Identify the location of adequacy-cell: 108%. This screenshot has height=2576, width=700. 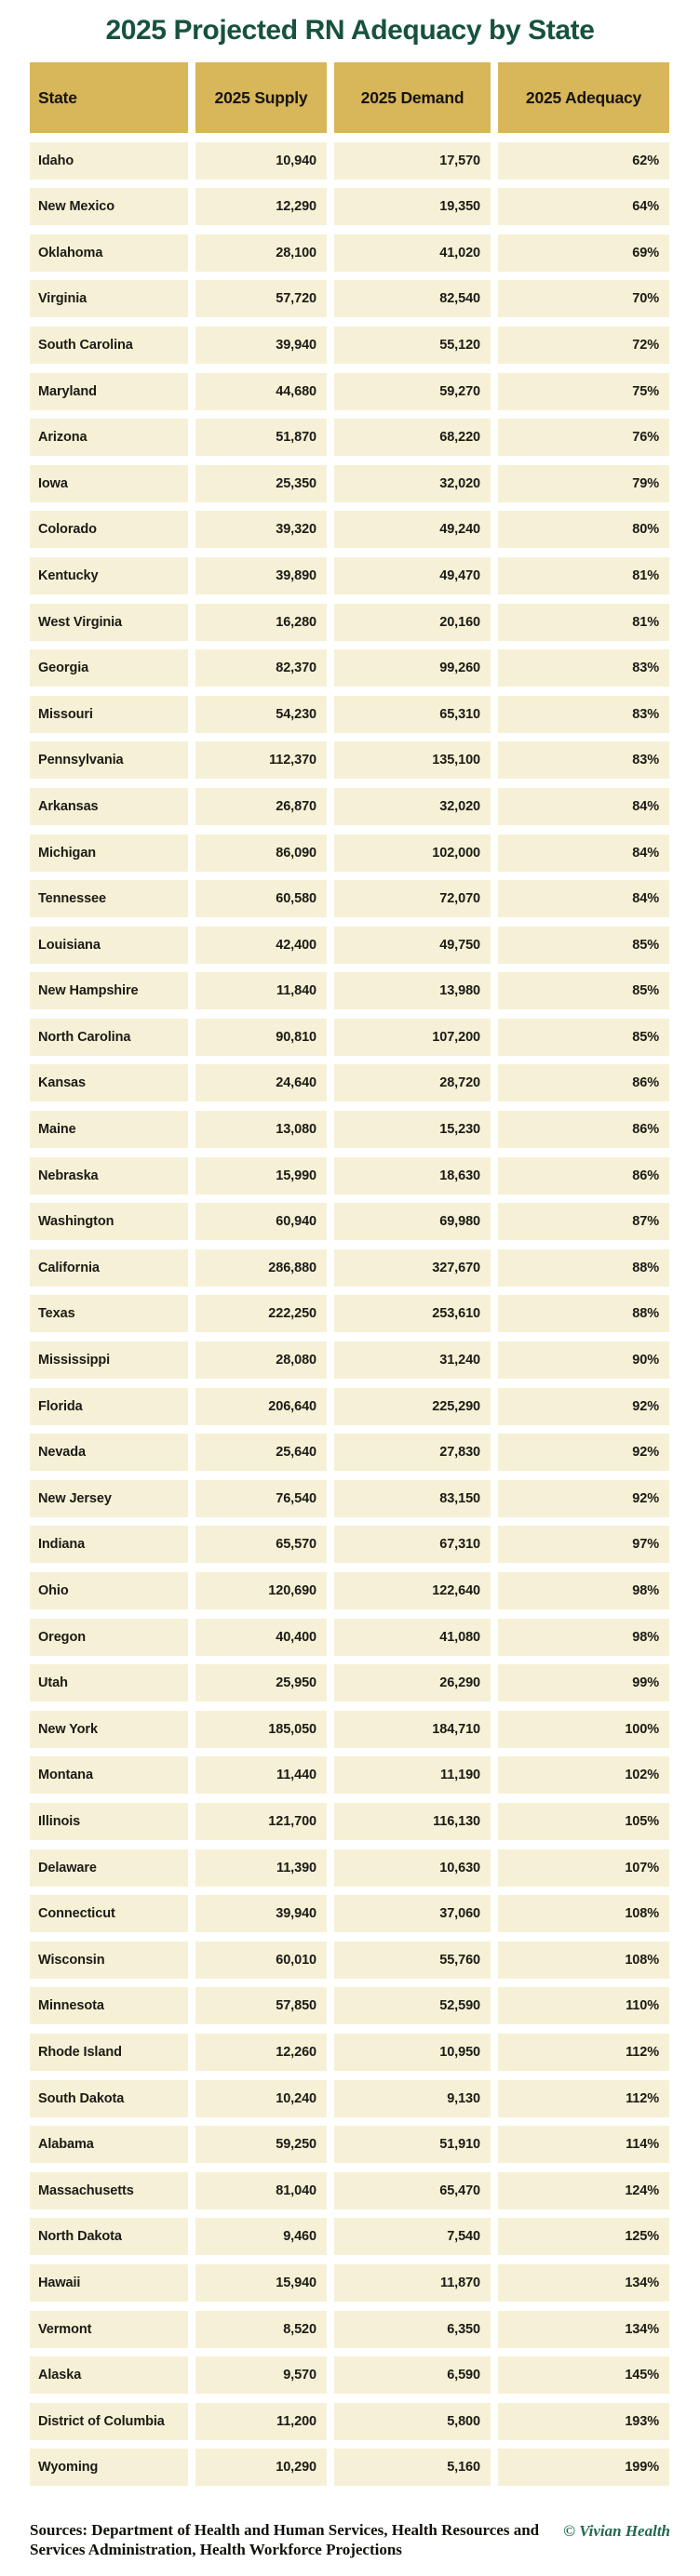
(583, 1960).